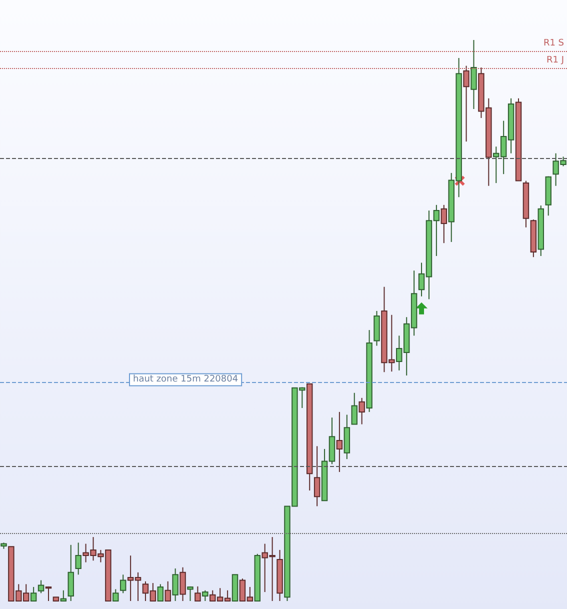  What do you see at coordinates (185, 379) in the screenshot?
I see `ref-line-label: haut zone 15m 220804` at bounding box center [185, 379].